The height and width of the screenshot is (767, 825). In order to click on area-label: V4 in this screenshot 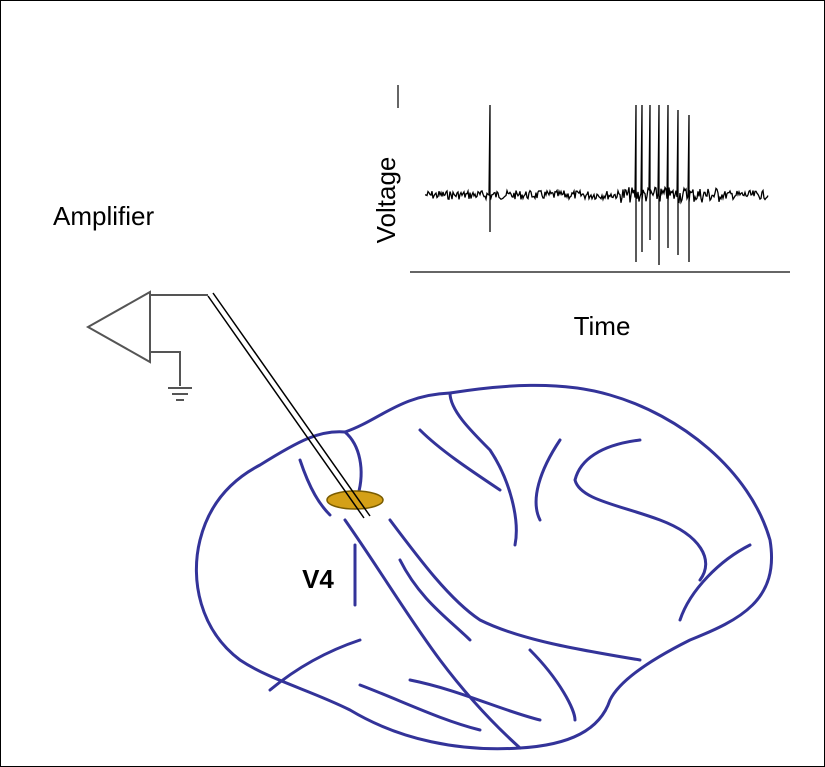, I will do `click(318, 579)`.